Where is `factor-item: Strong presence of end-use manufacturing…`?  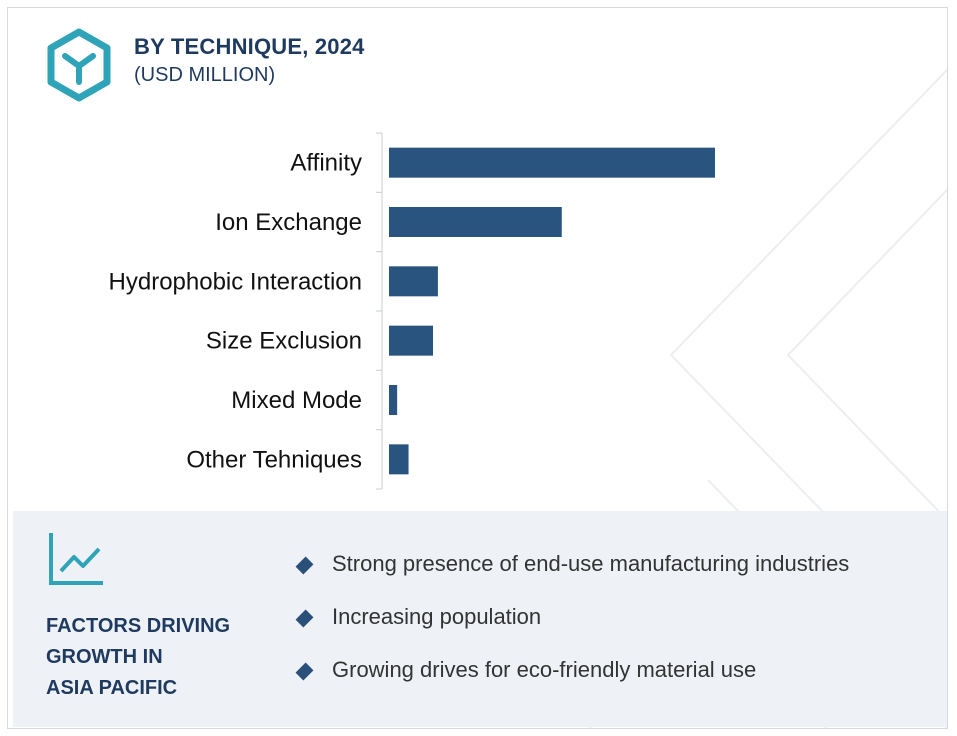 factor-item: Strong presence of end-use manufacturing… is located at coordinates (571, 577).